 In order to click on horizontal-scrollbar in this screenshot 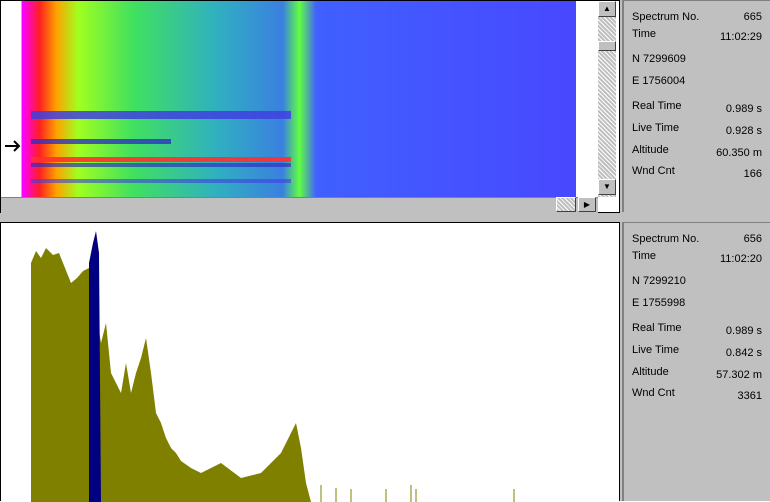, I will do `click(299, 205)`.